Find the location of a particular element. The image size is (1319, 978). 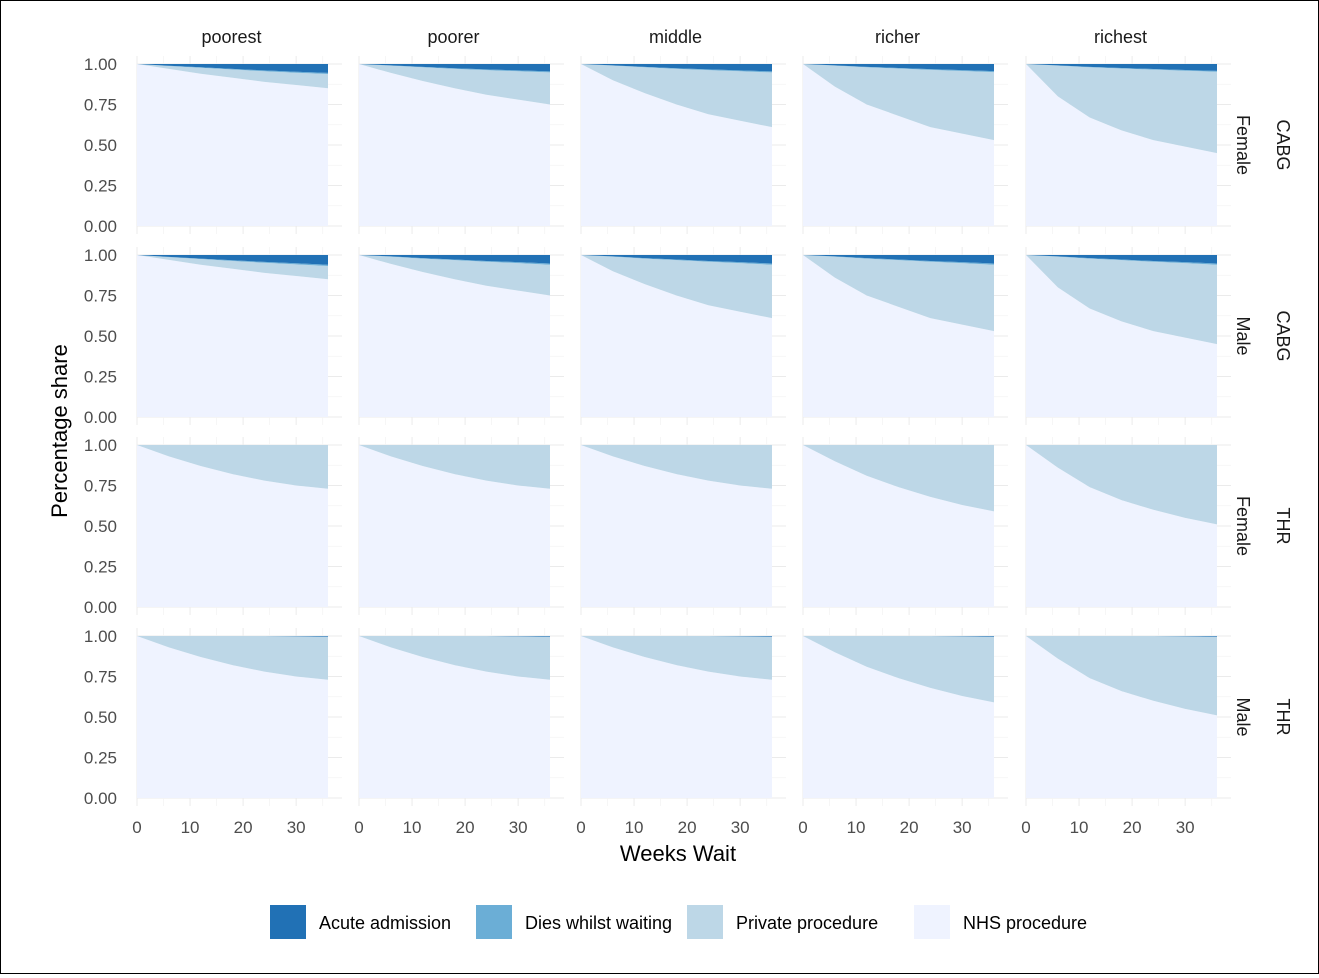

panel-richer-CABG-Male is located at coordinates (905, 336).